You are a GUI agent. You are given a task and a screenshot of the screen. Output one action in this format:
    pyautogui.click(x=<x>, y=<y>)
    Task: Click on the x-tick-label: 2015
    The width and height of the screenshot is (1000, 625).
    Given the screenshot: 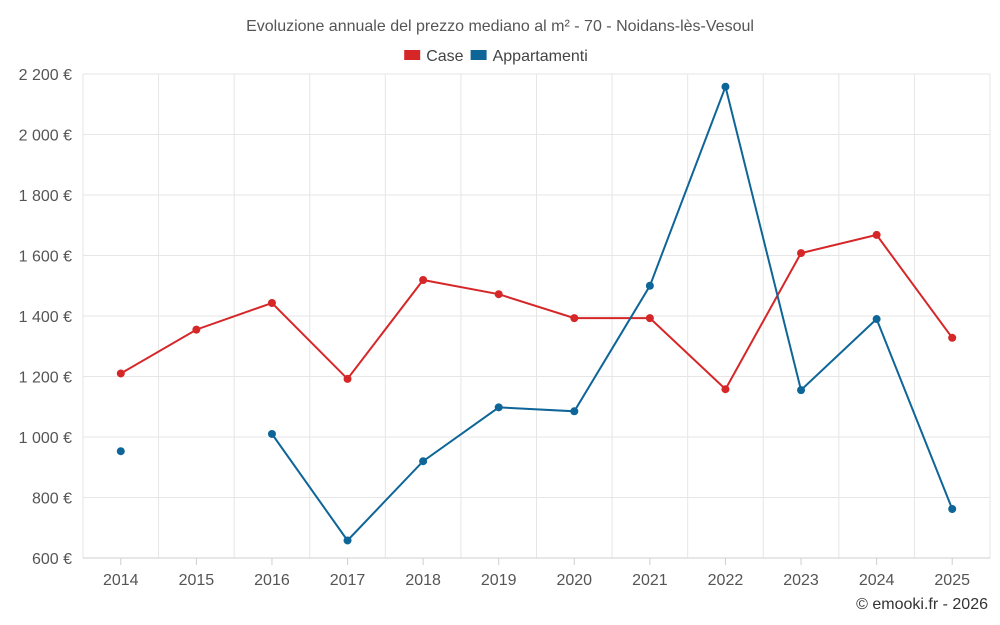 What is the action you would take?
    pyautogui.click(x=197, y=580)
    